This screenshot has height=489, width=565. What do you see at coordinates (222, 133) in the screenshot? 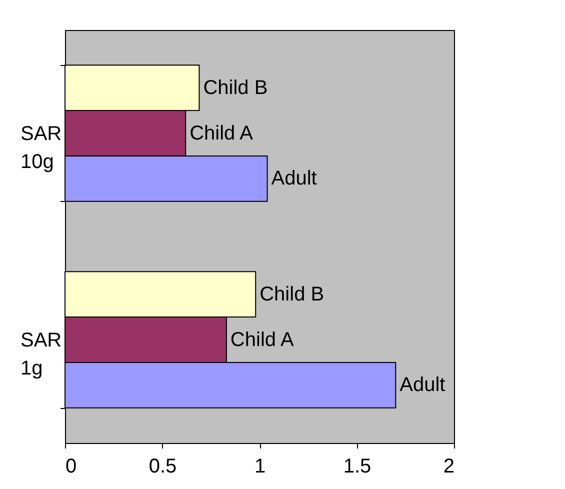
I see `series-label: Child A` at bounding box center [222, 133].